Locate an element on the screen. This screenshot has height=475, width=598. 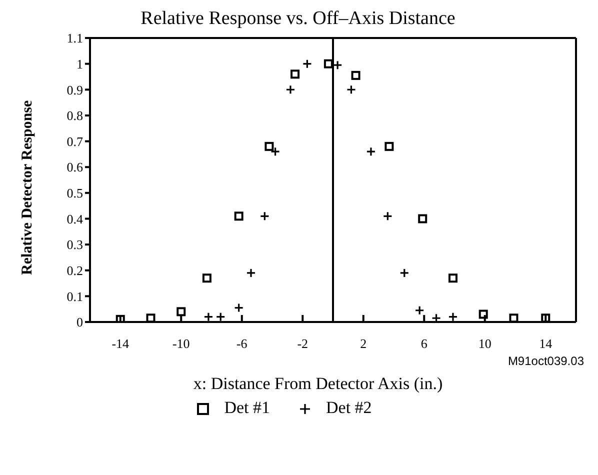
y-tick-label: 0.2 is located at coordinates (74, 270).